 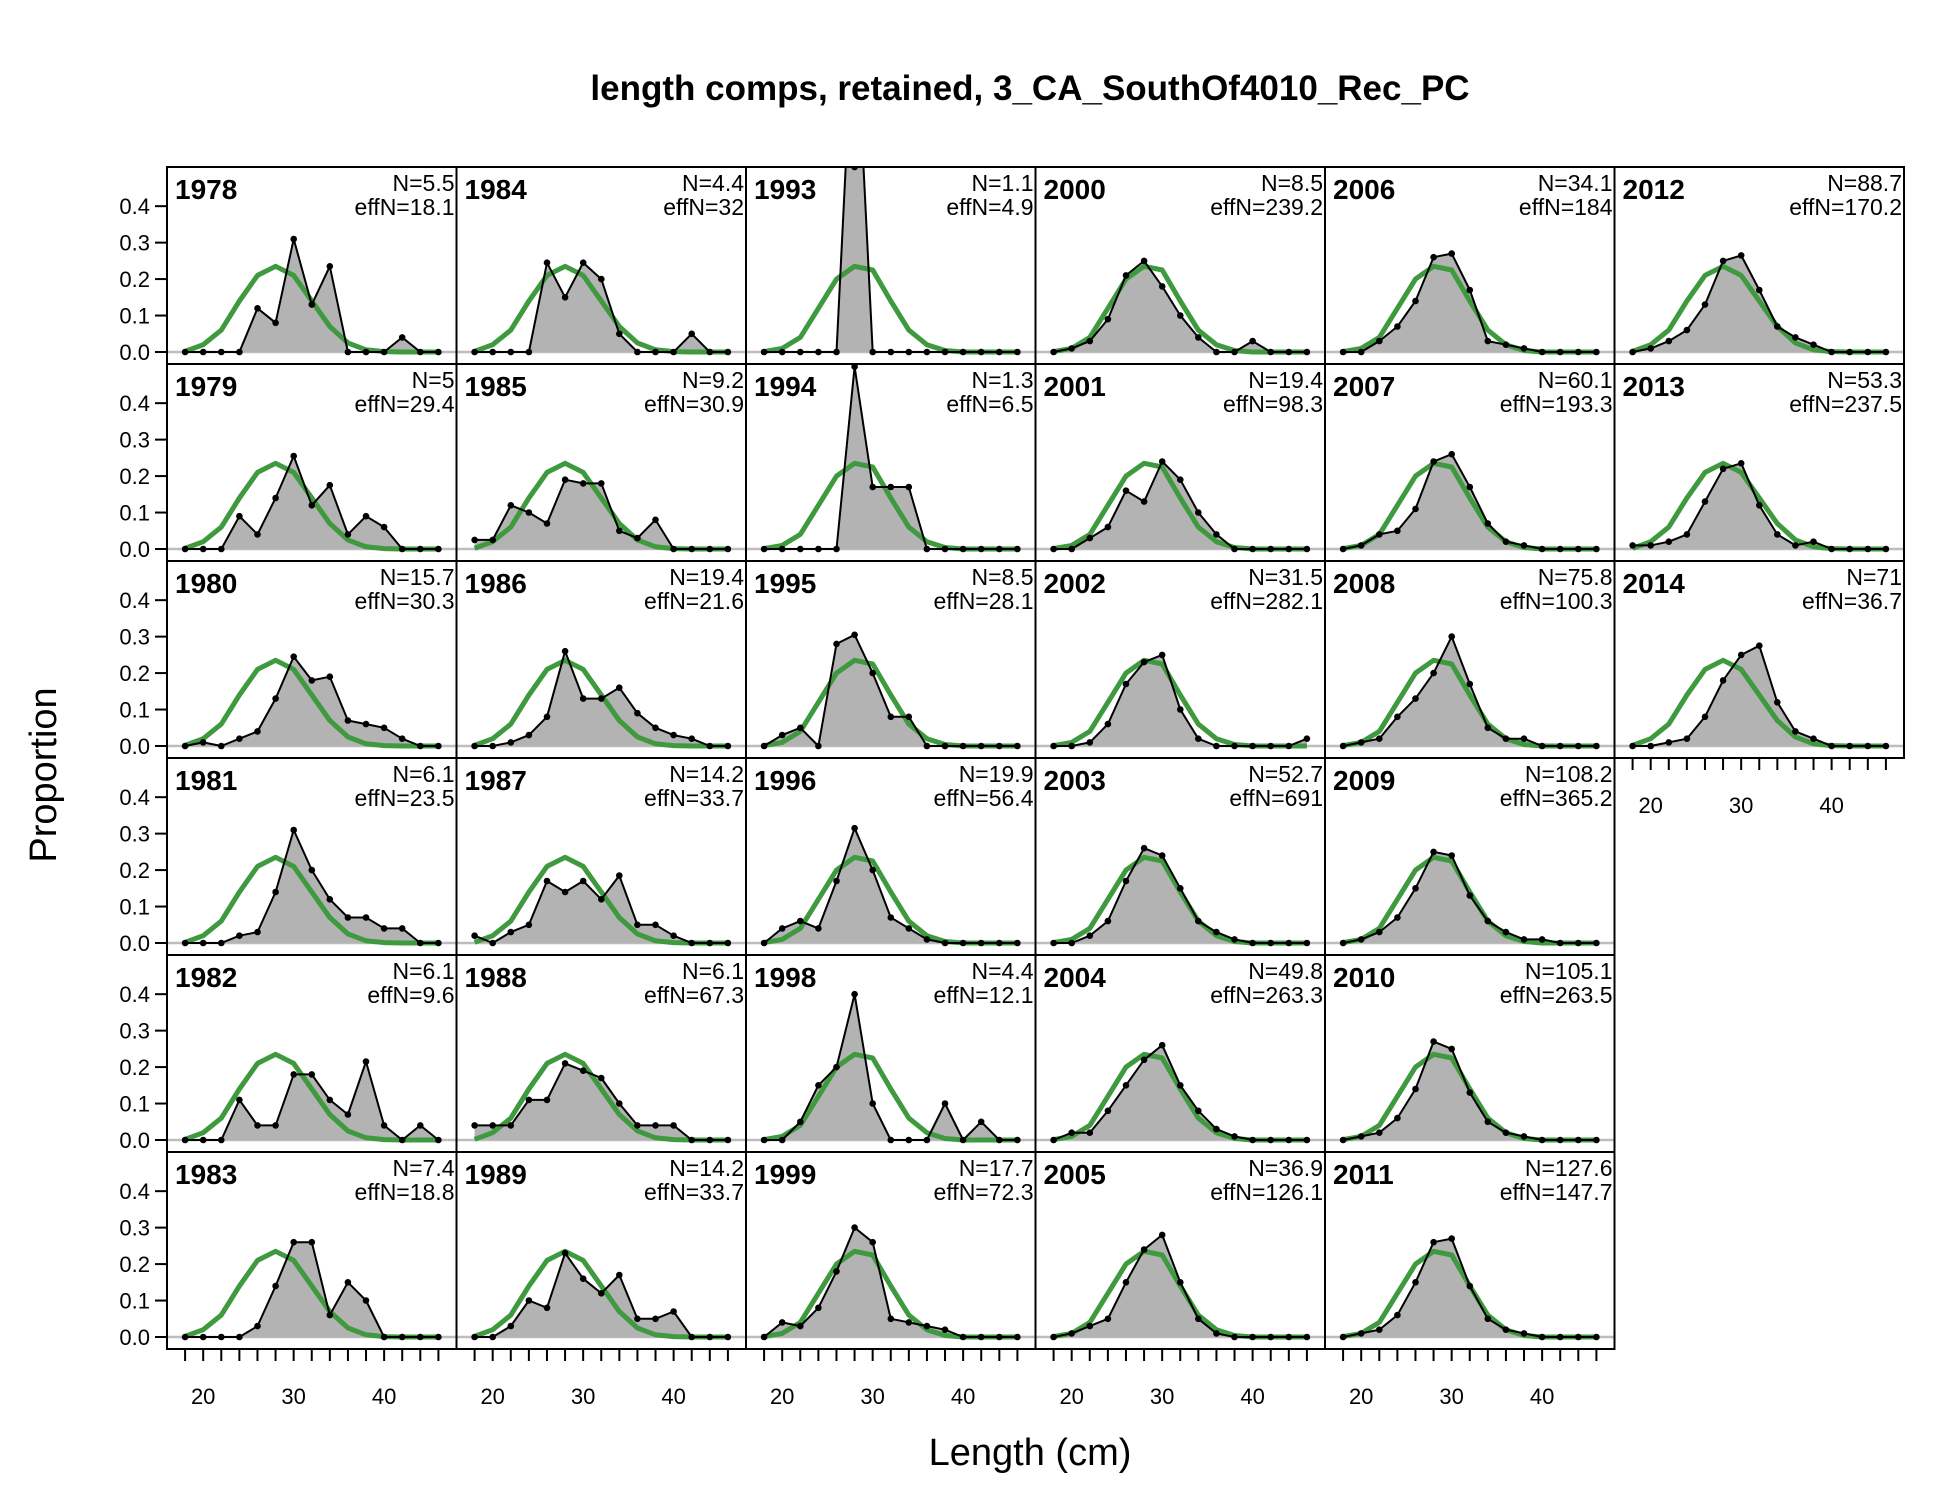 What do you see at coordinates (1556, 798) in the screenshot?
I see `panel-effn: effN=365.2` at bounding box center [1556, 798].